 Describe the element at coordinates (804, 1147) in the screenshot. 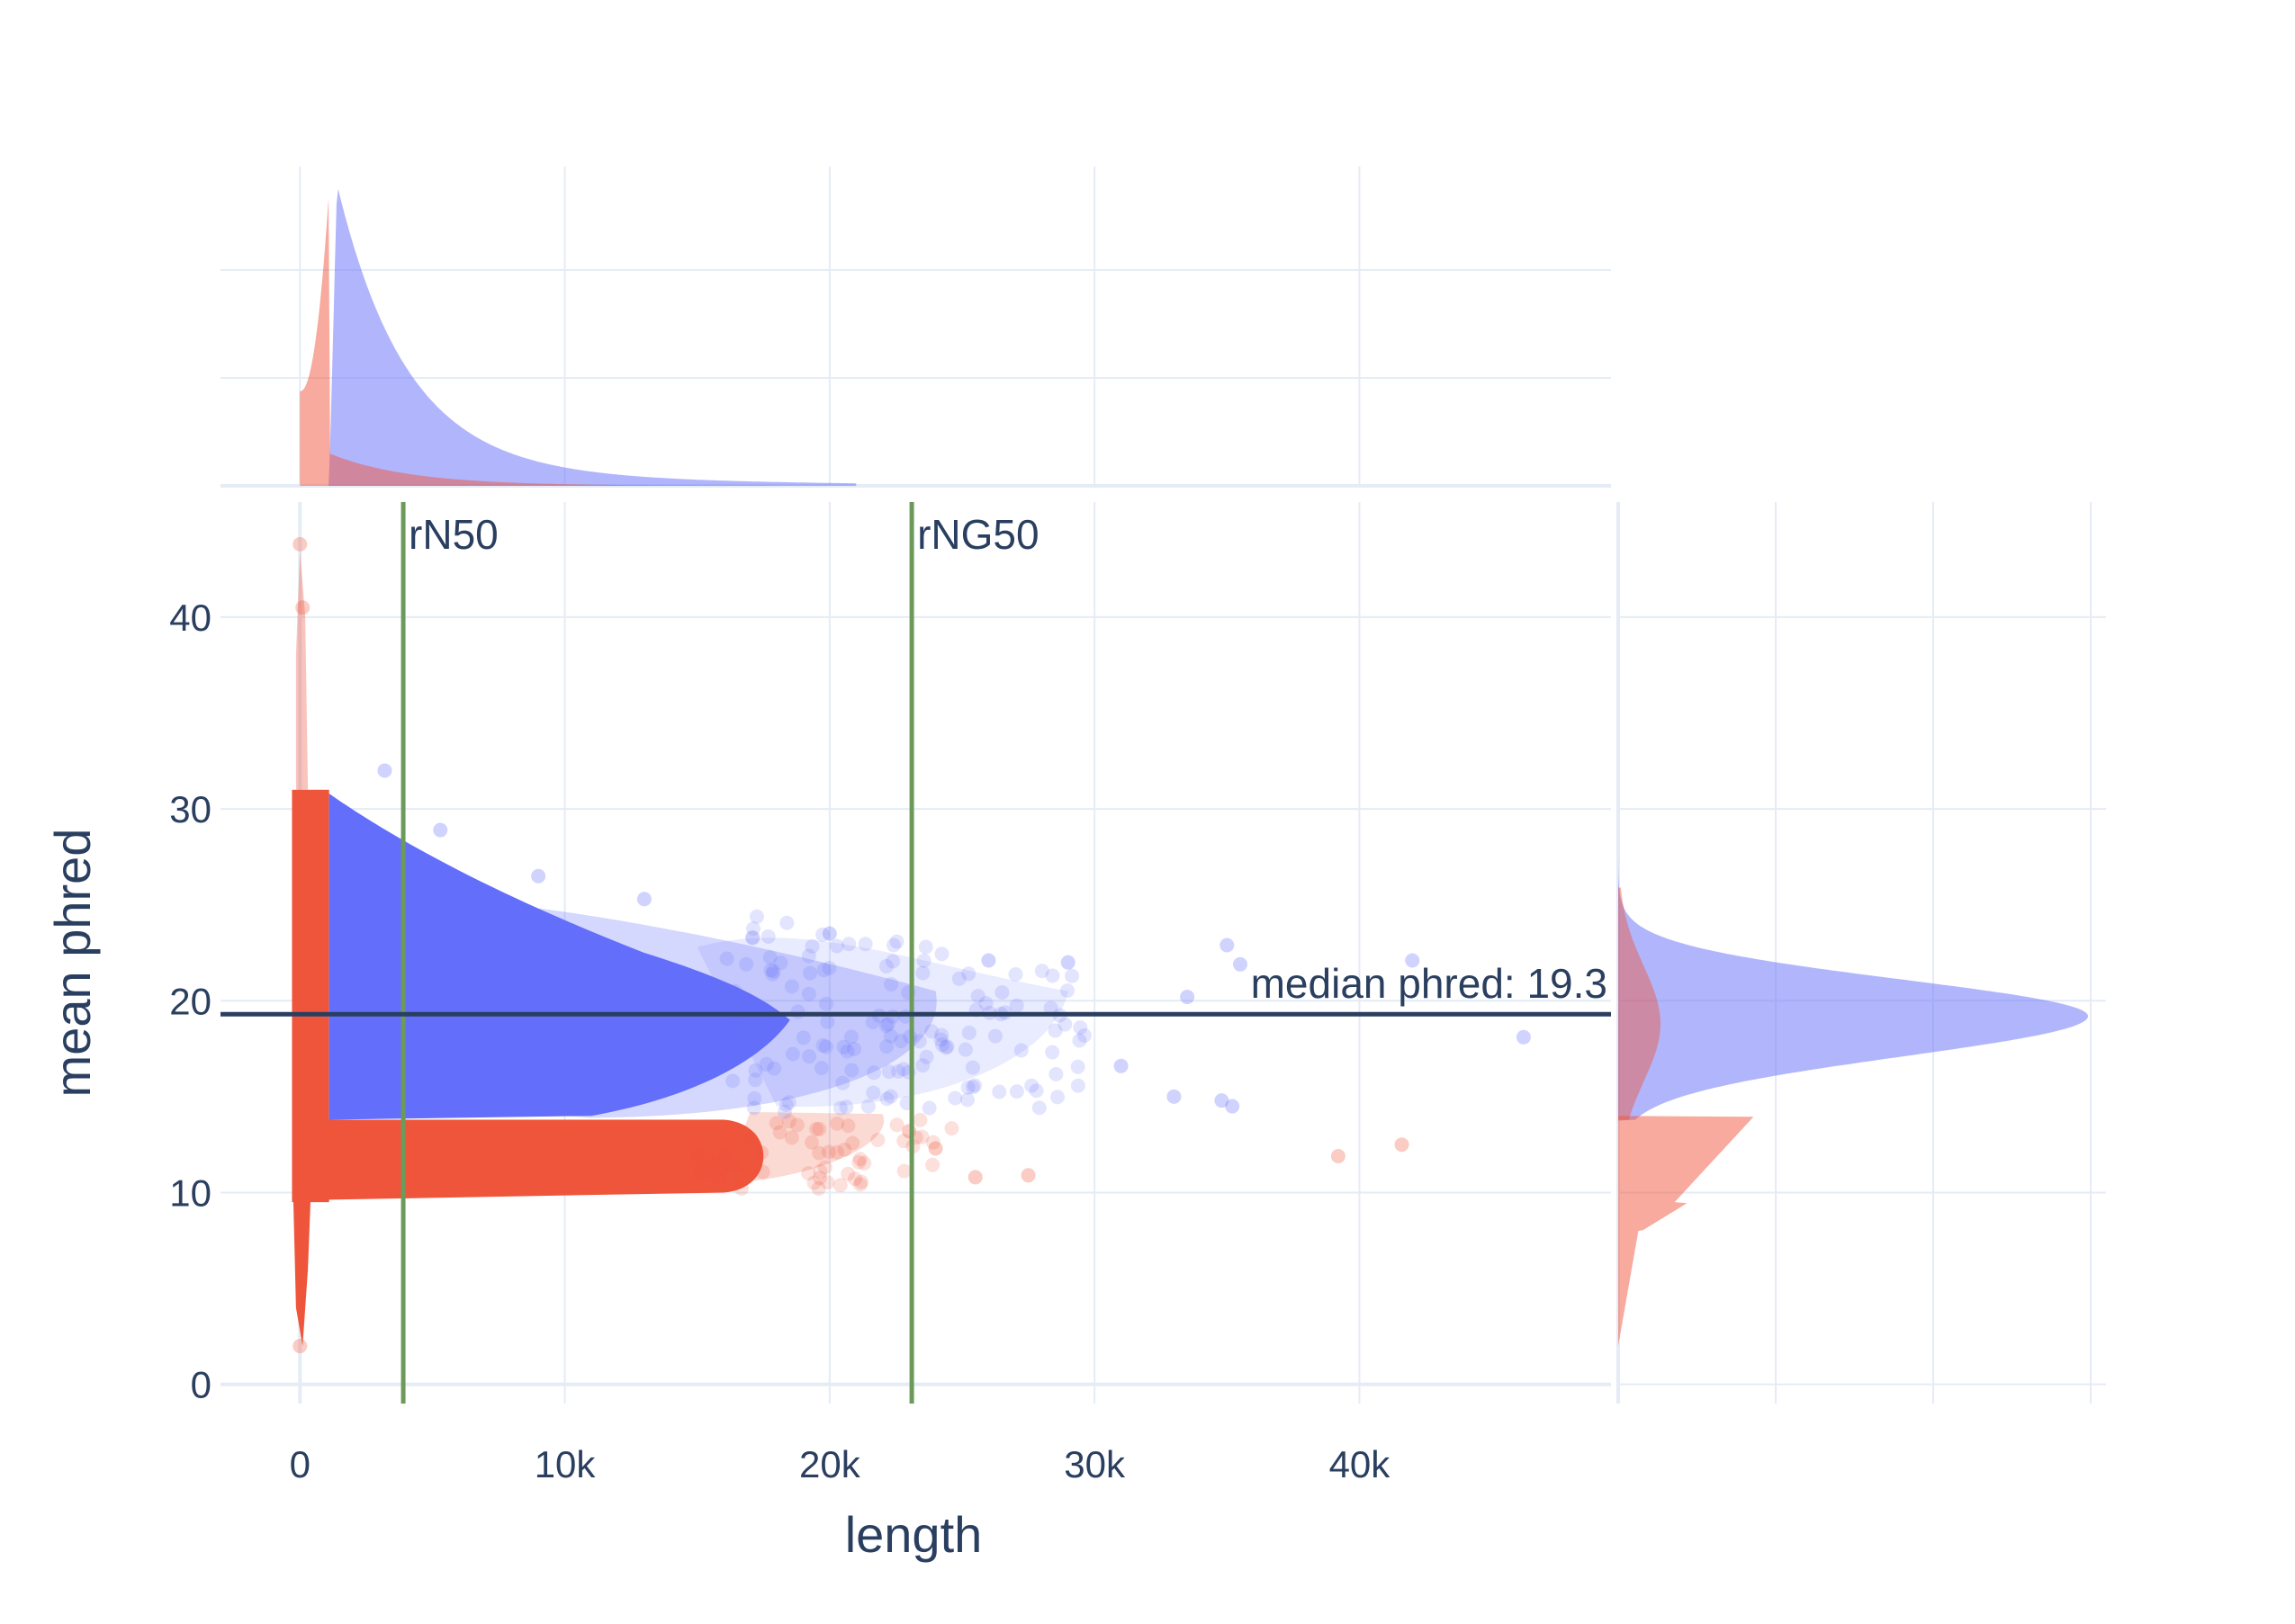

I see `fail-cloud-fringe` at that location.